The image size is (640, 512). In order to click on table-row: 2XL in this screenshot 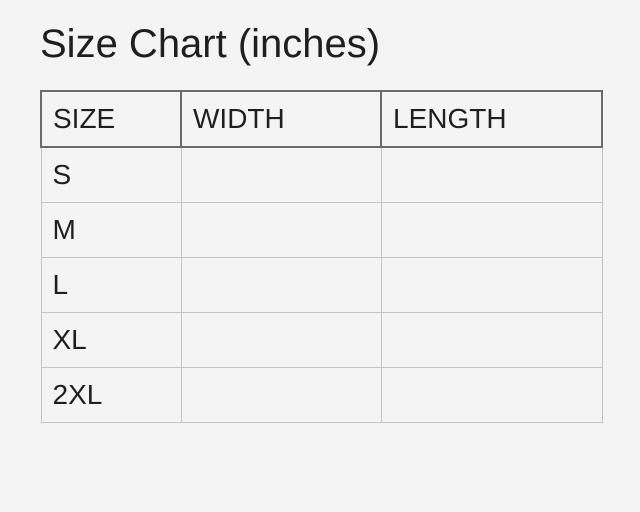, I will do `click(321, 394)`.